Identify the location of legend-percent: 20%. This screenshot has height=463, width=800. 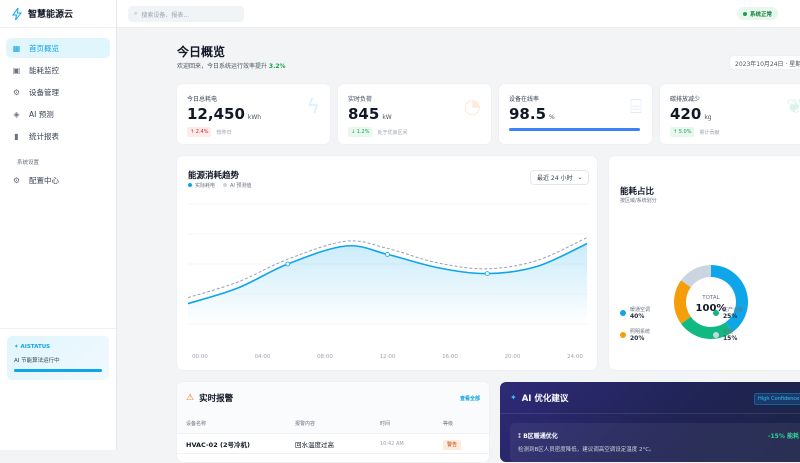
(637, 338).